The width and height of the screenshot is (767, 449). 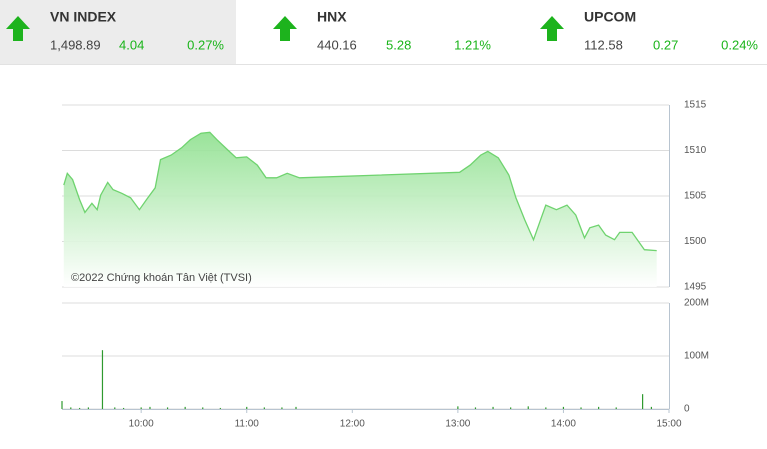 What do you see at coordinates (118, 32) in the screenshot?
I see `active-tab` at bounding box center [118, 32].